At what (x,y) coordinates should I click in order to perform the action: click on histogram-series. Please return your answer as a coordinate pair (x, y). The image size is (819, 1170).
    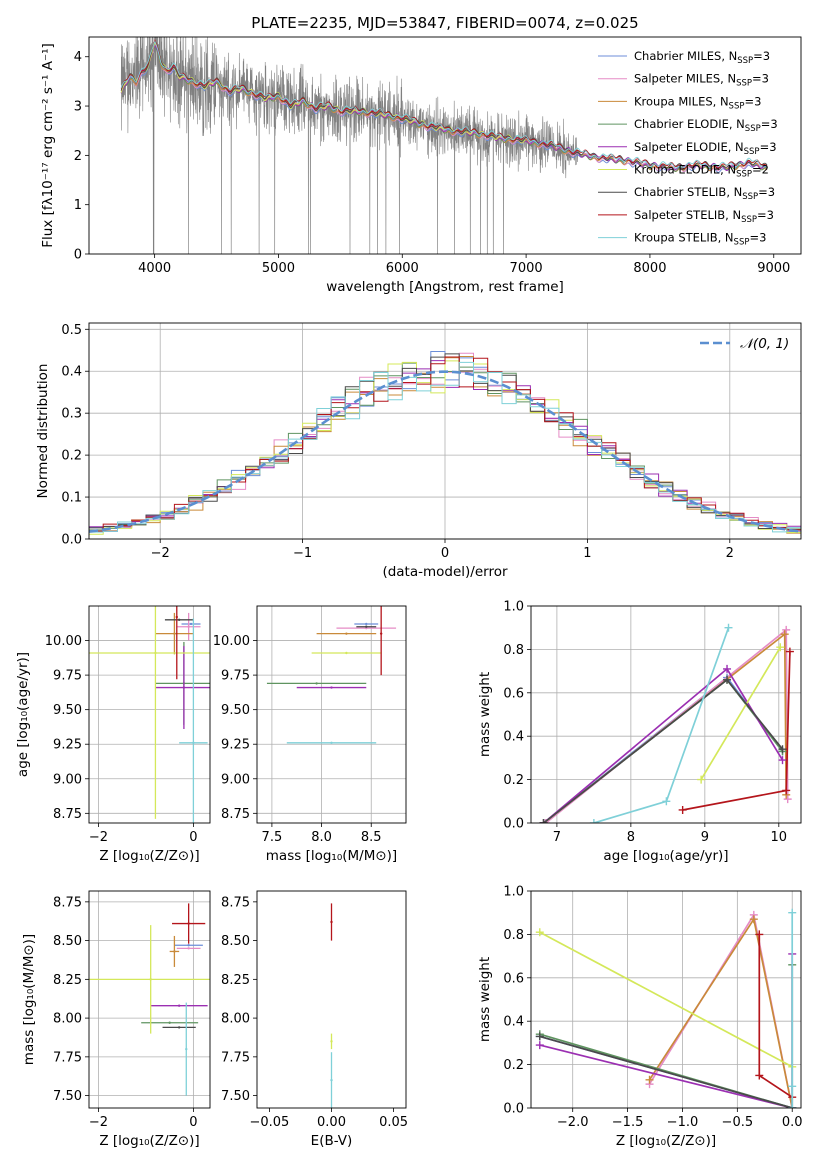
    Looking at the image, I should click on (445, 448).